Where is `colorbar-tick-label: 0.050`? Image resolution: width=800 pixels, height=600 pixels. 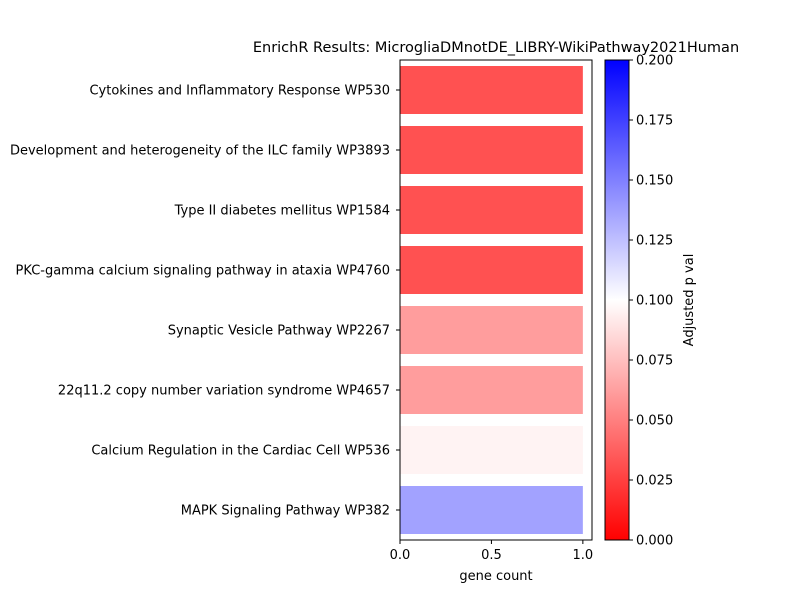
colorbar-tick-label: 0.050 is located at coordinates (654, 421).